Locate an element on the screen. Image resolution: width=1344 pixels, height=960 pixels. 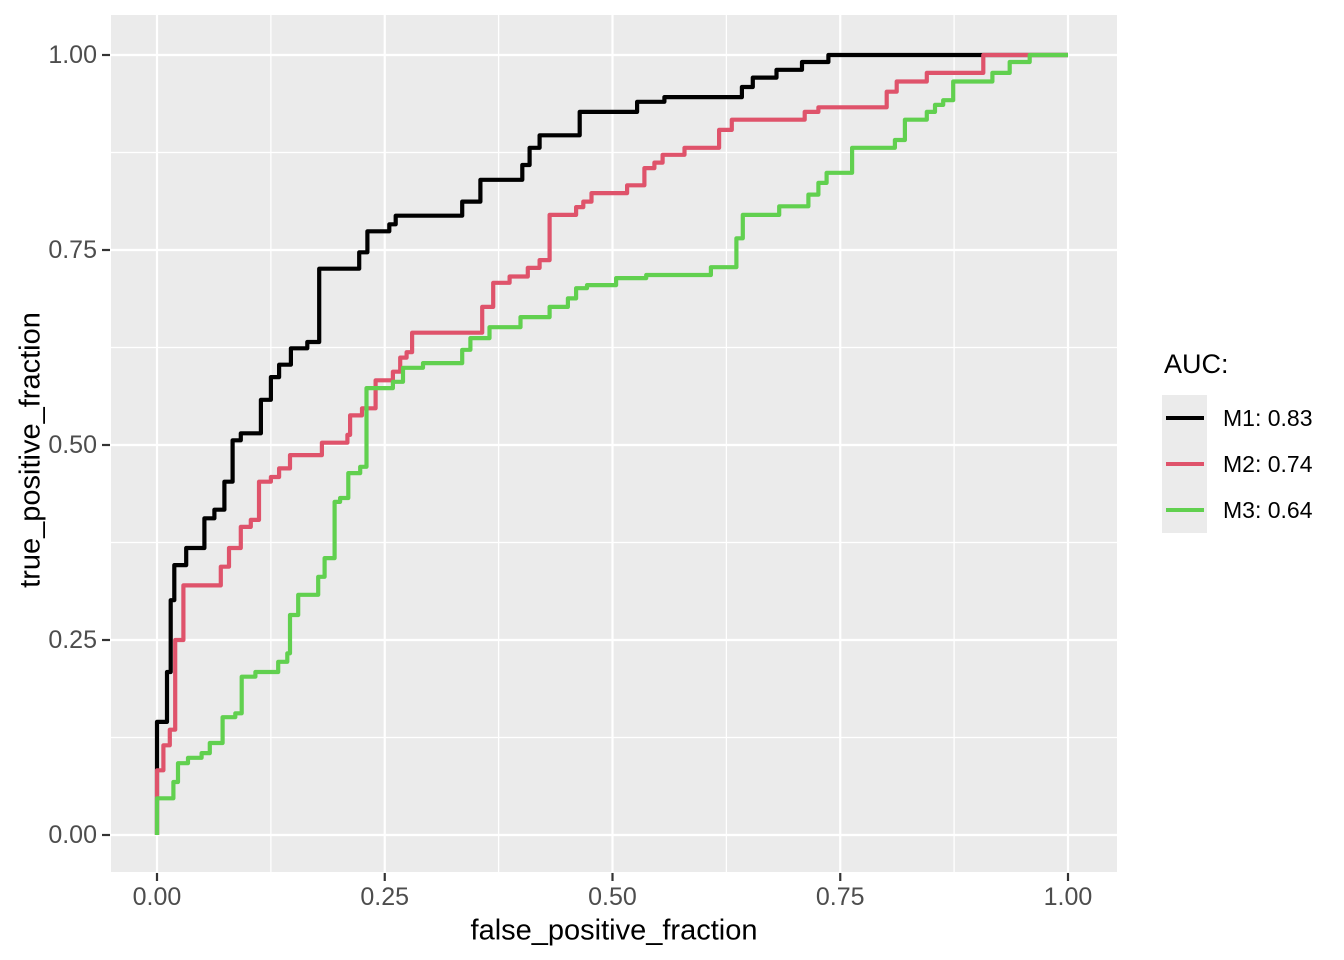
legend-key-m1 is located at coordinates (1184, 418).